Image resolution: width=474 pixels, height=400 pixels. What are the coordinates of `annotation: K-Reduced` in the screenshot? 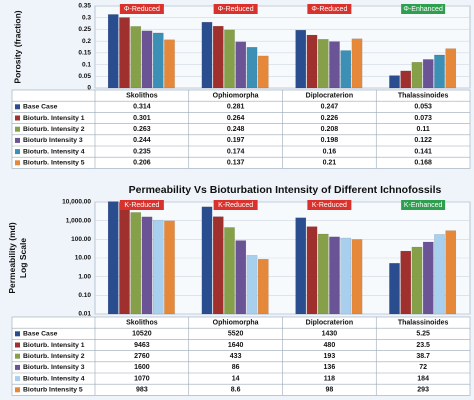 It's located at (235, 205).